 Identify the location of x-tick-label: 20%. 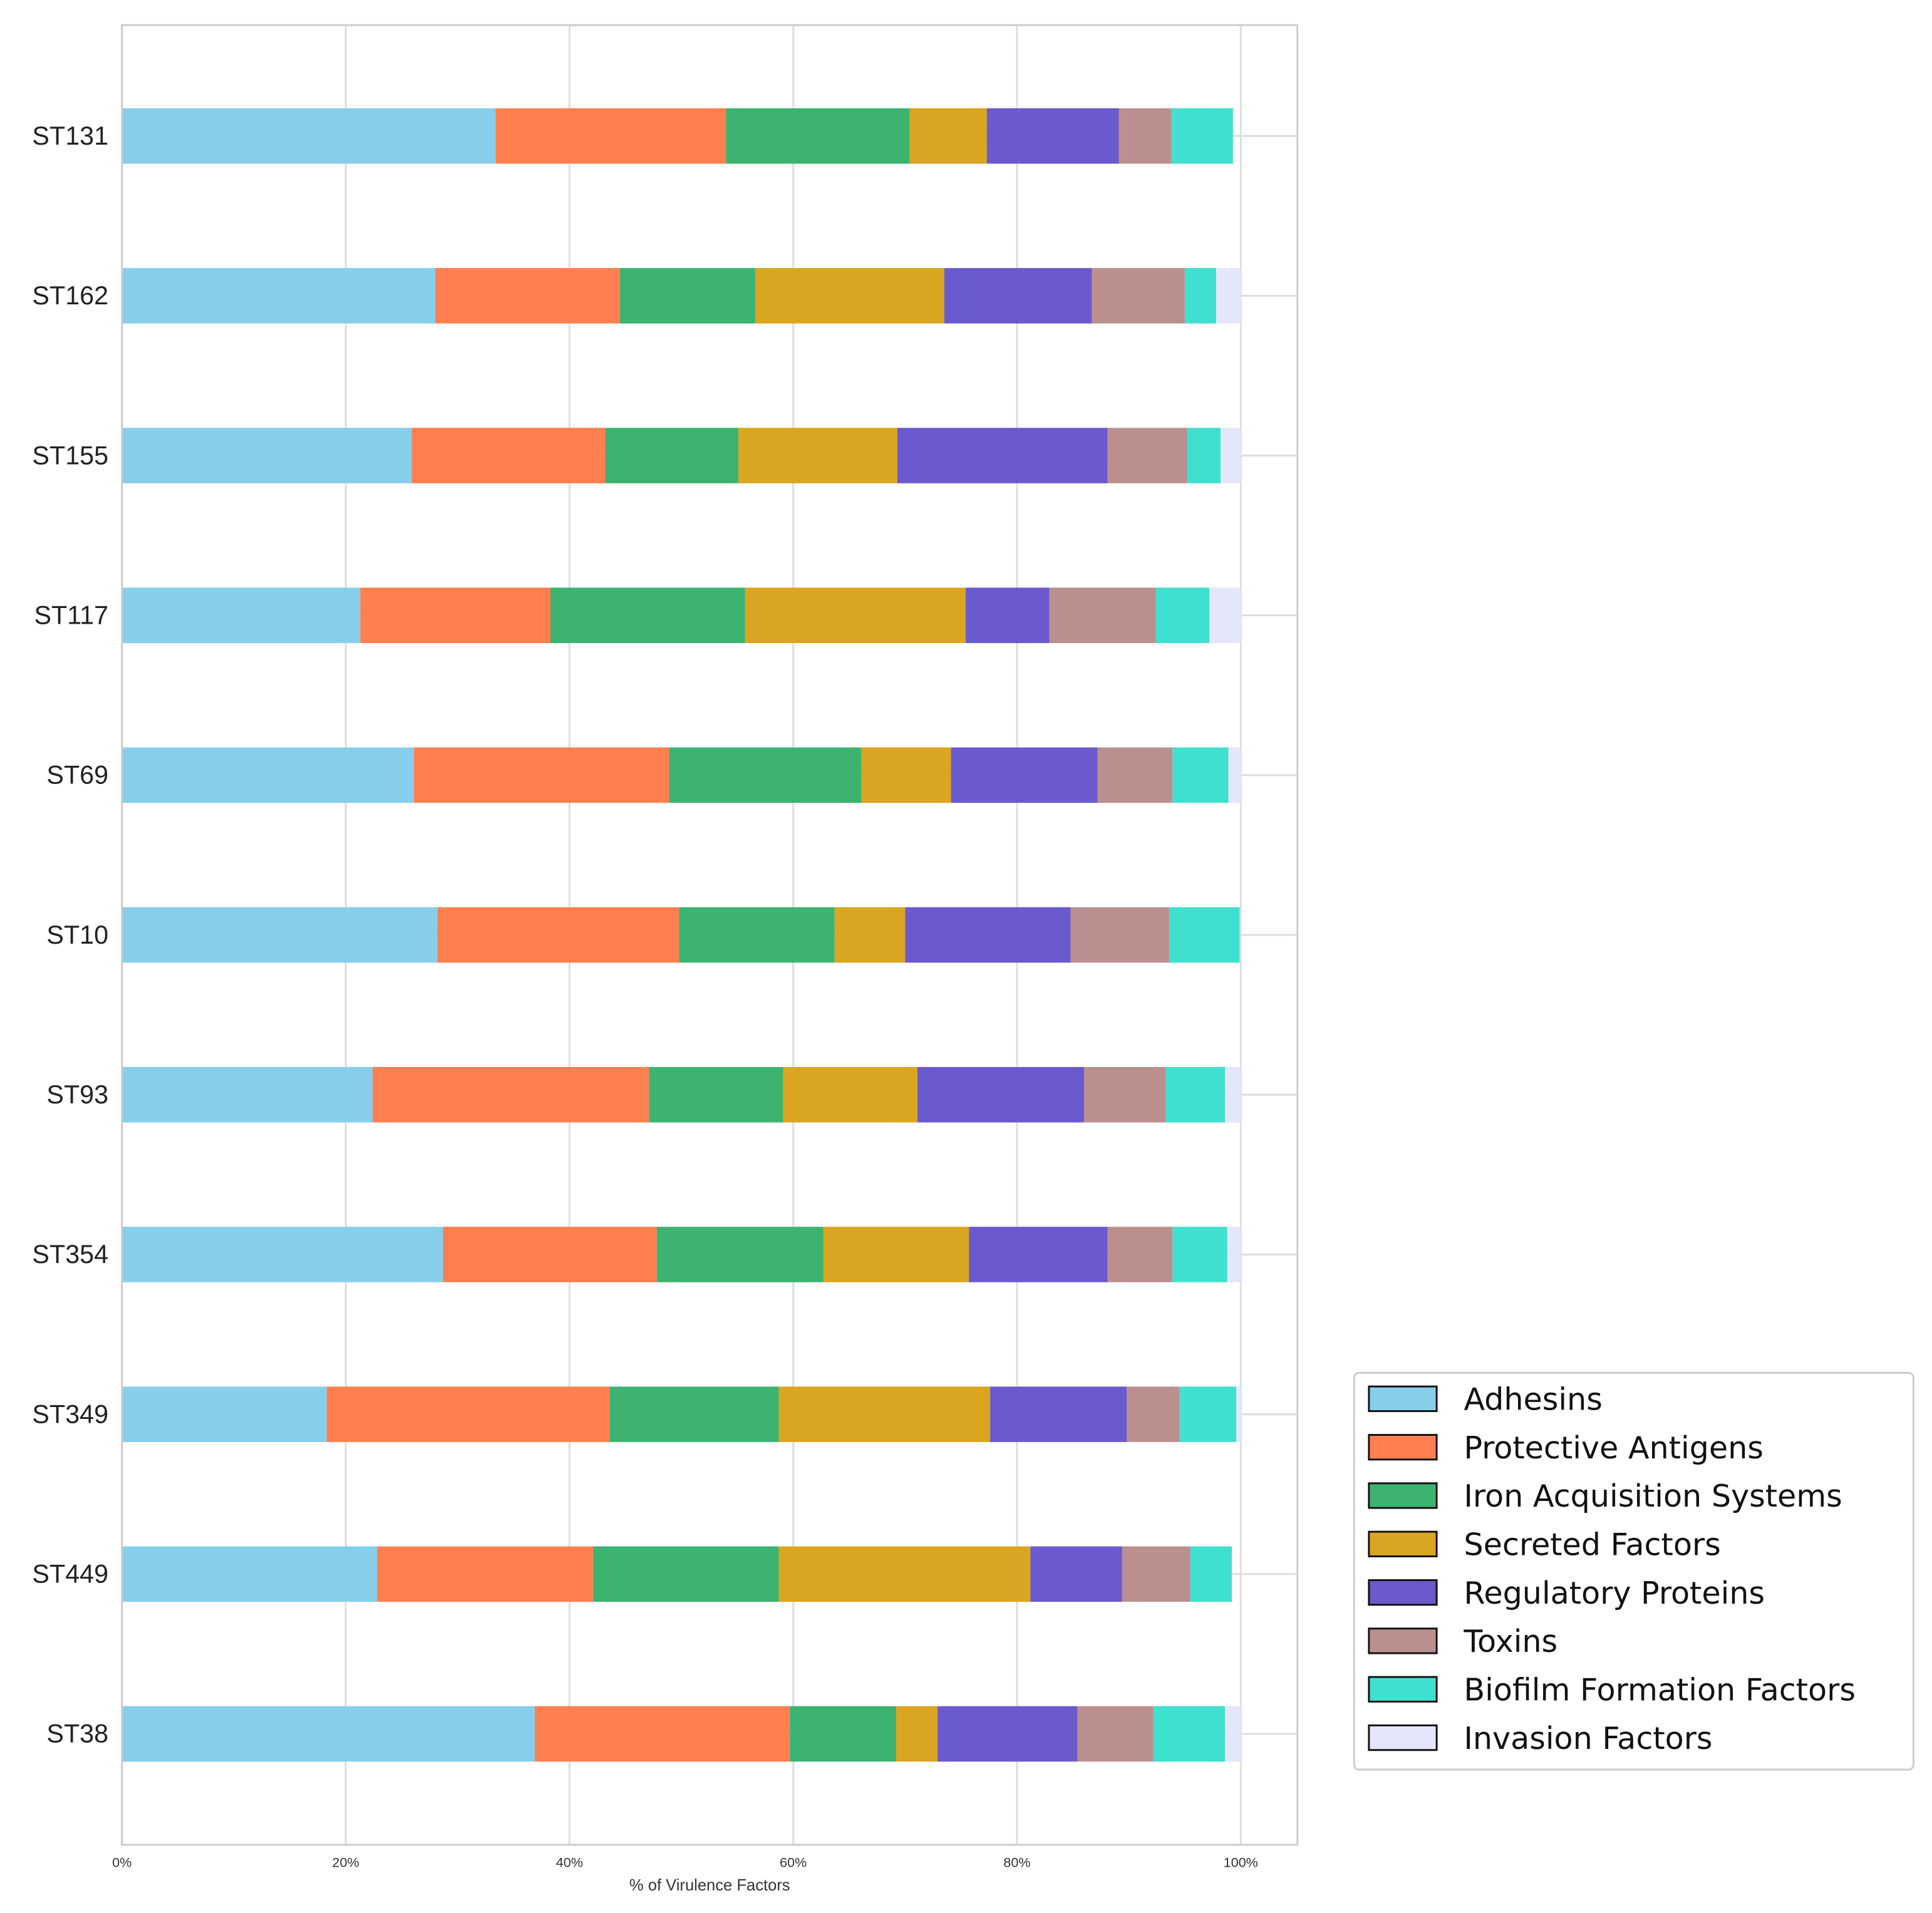
(345, 1862).